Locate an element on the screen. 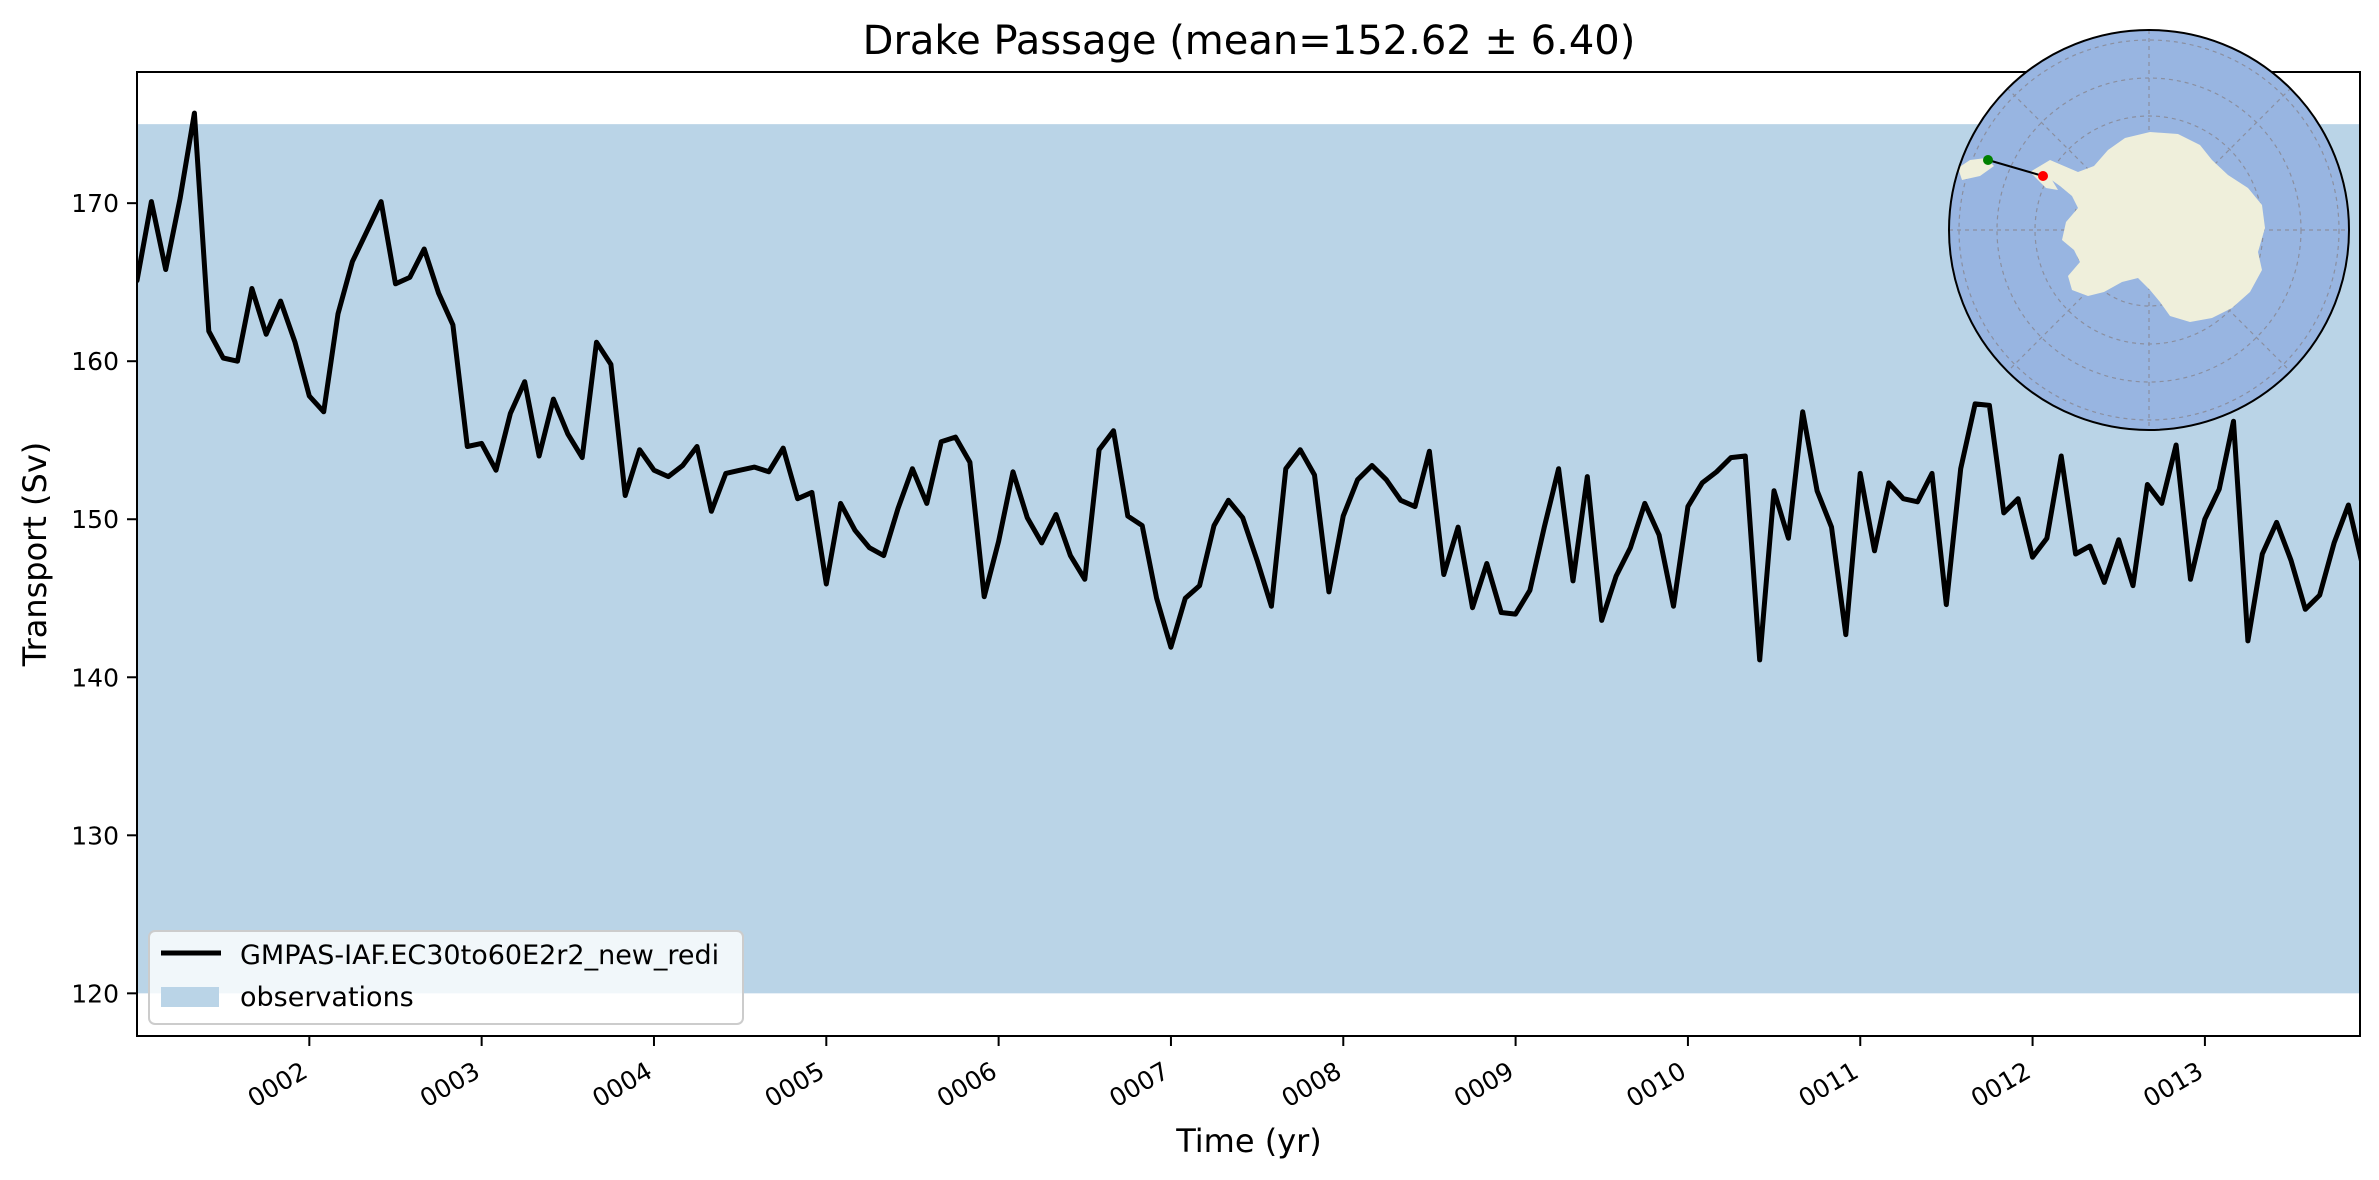  y-tick-label: 130 is located at coordinates (95, 835).